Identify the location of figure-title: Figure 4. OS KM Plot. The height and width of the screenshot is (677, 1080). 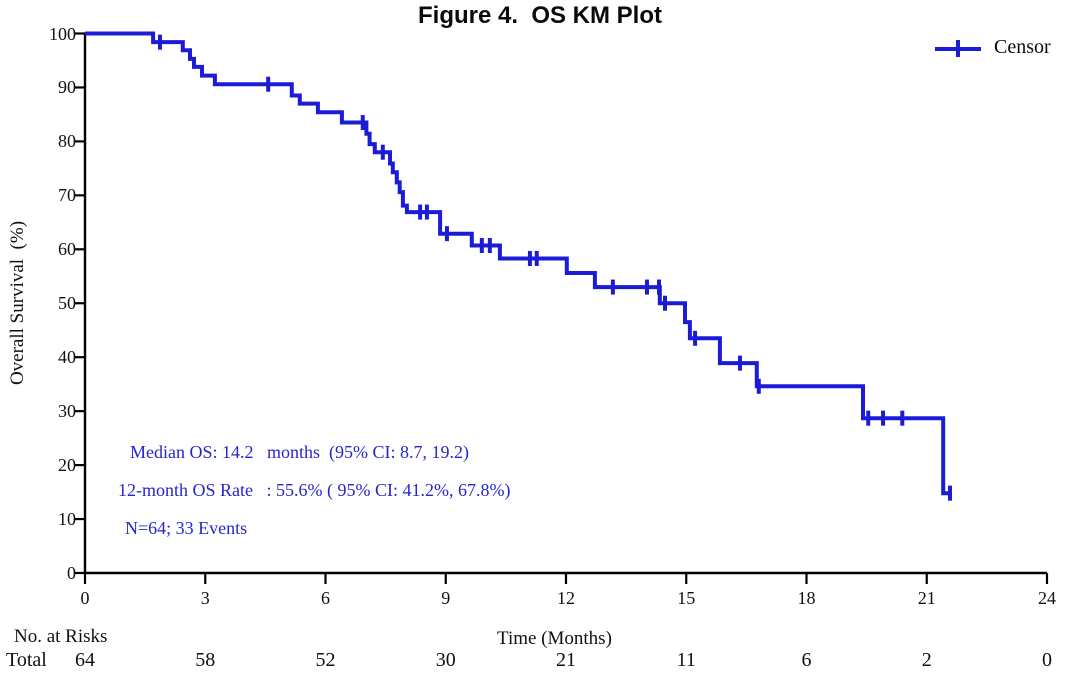
(540, 15).